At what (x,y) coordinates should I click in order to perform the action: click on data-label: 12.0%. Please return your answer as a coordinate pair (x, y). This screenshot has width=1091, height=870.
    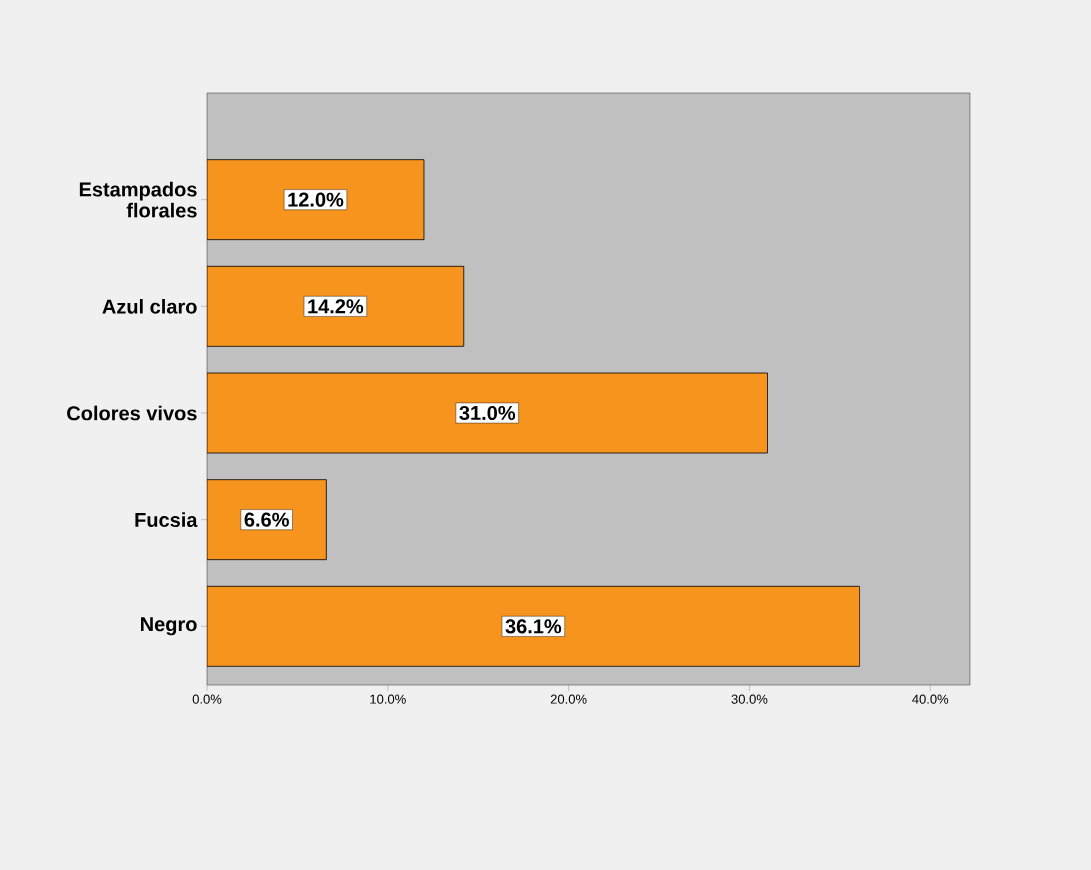
    Looking at the image, I should click on (316, 199).